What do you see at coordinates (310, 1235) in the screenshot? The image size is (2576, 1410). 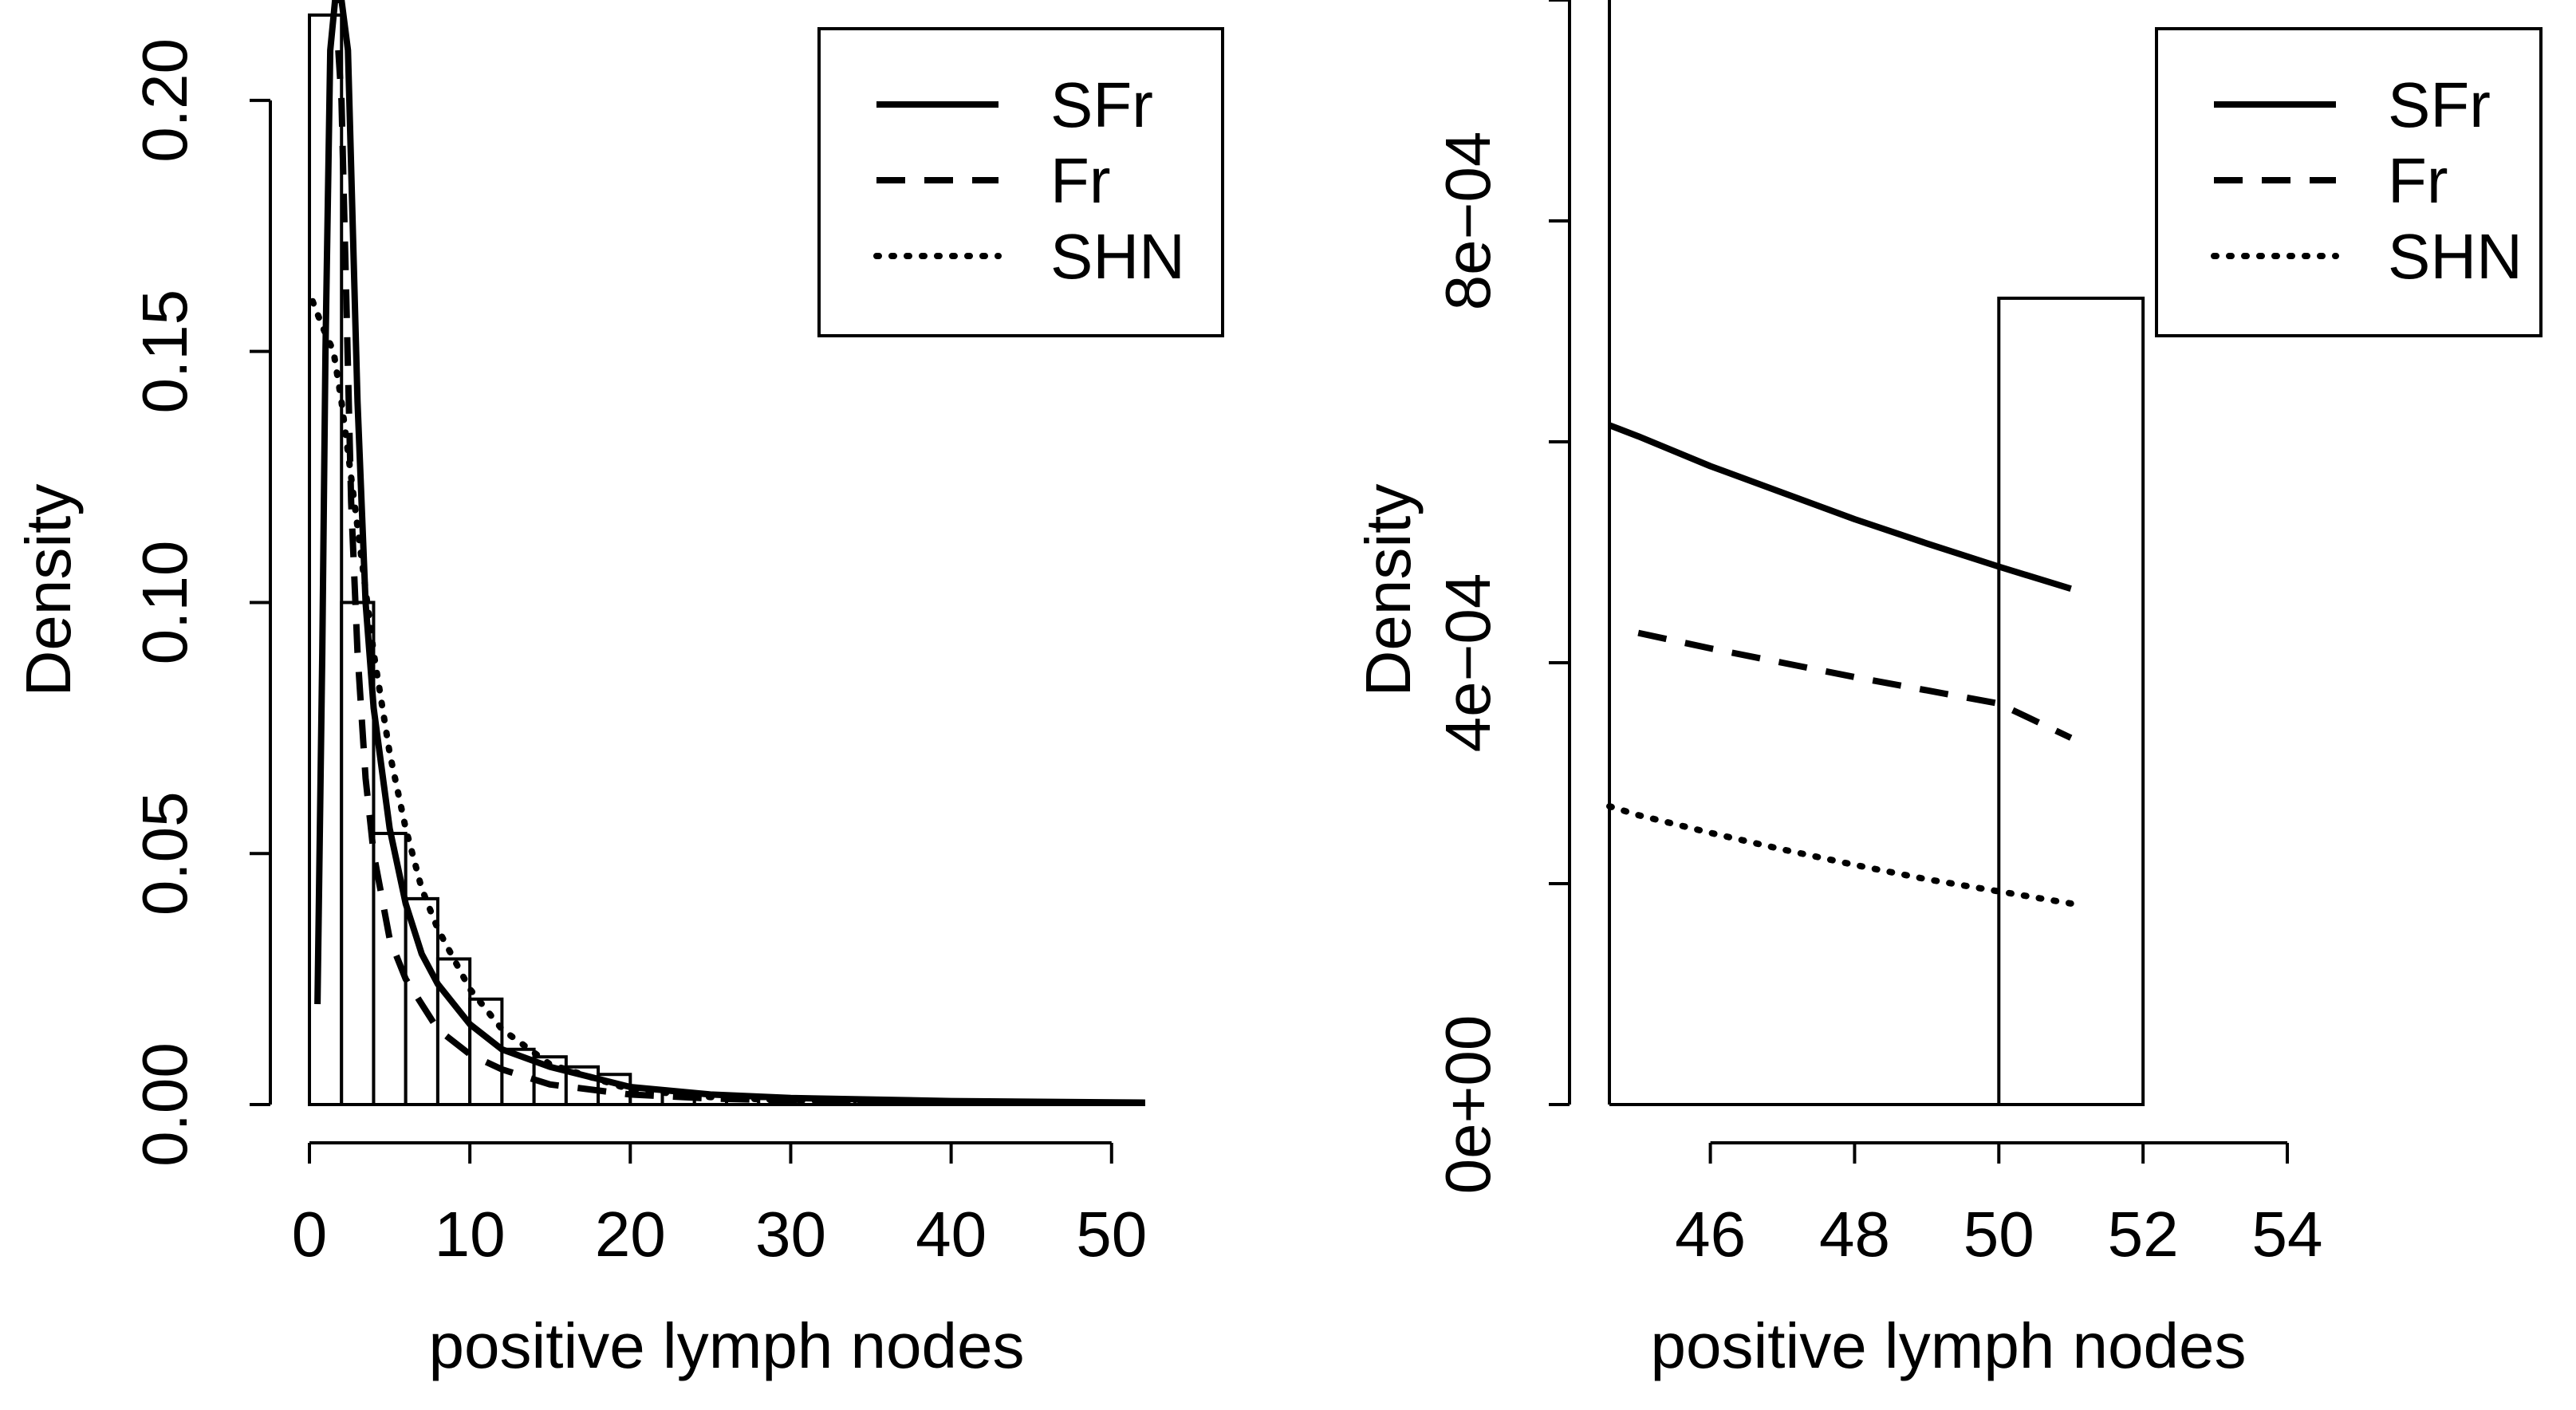 I see `x-tick-label: 0` at bounding box center [310, 1235].